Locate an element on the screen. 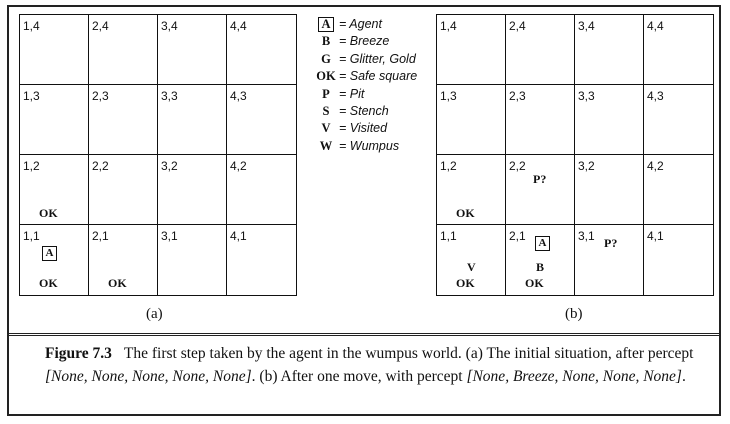 The image size is (730, 424). grid-b-cell-4-2: 4,2 is located at coordinates (678, 190).